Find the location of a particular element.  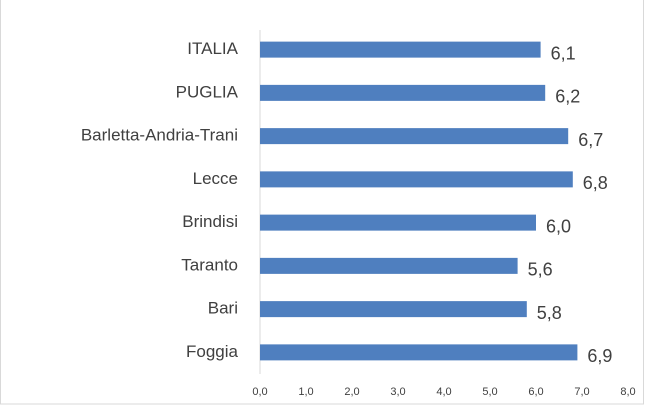

data-label: 6,9 is located at coordinates (599, 356).